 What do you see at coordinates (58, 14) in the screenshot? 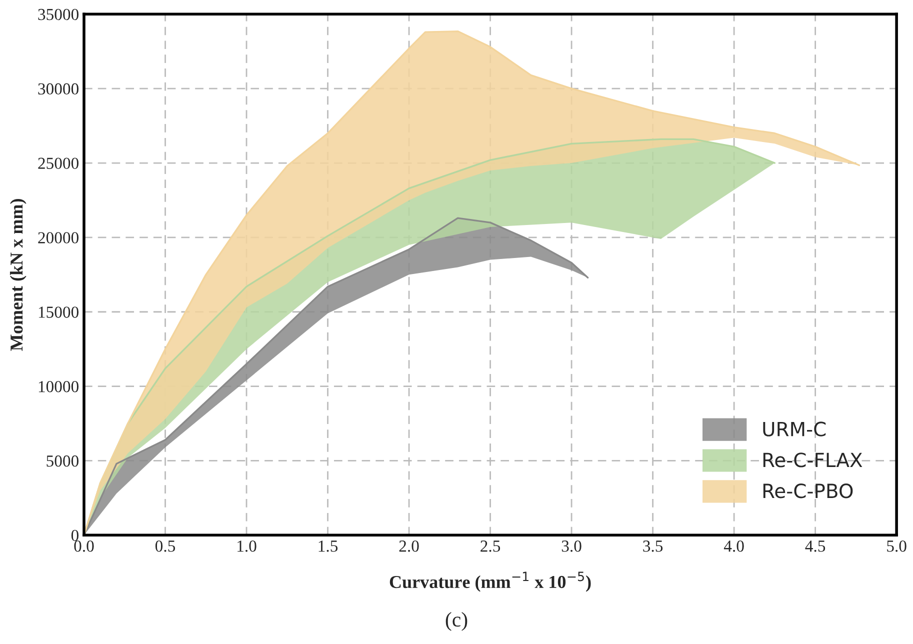
I see `y-tick-label: 35000` at bounding box center [58, 14].